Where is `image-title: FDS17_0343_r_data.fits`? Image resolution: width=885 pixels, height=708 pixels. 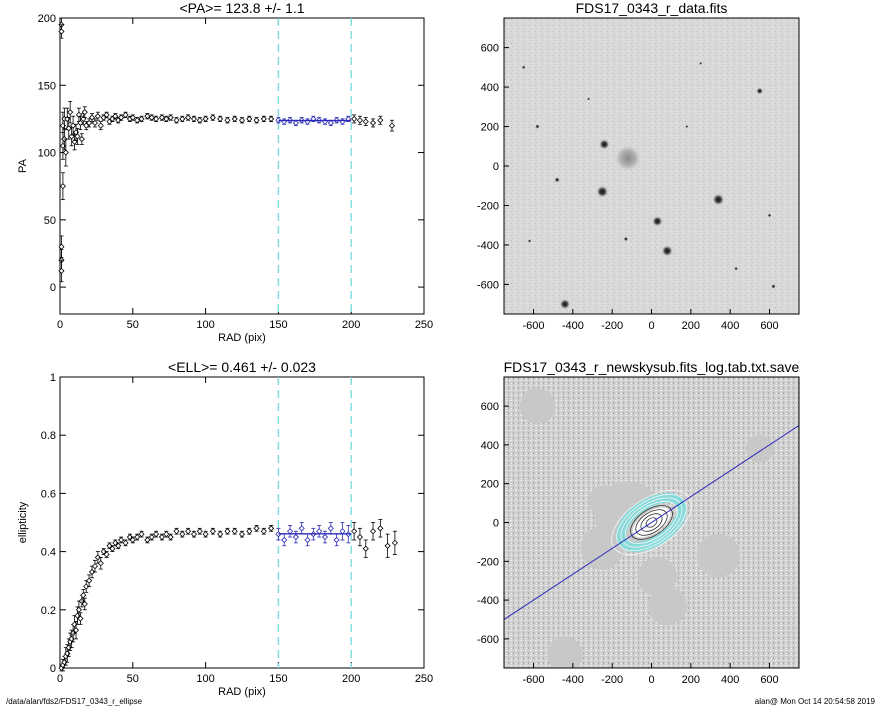 image-title: FDS17_0343_r_data.fits is located at coordinates (652, 8).